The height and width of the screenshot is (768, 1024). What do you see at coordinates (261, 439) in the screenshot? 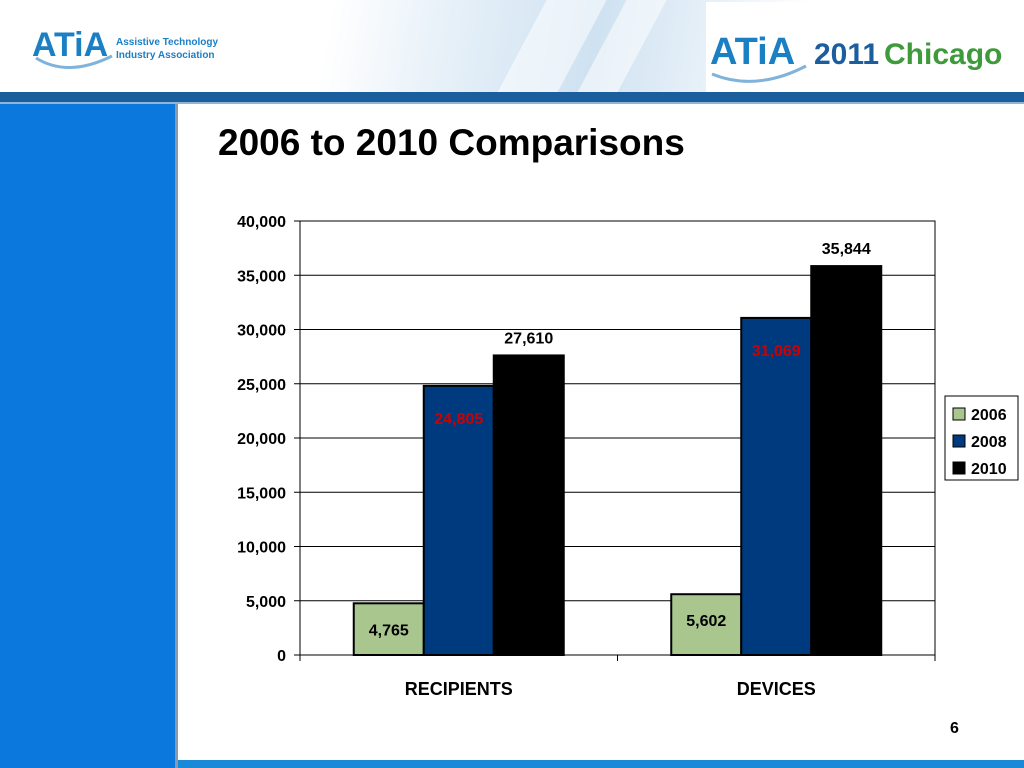
I see `y-tick-label: 20,000` at bounding box center [261, 439].